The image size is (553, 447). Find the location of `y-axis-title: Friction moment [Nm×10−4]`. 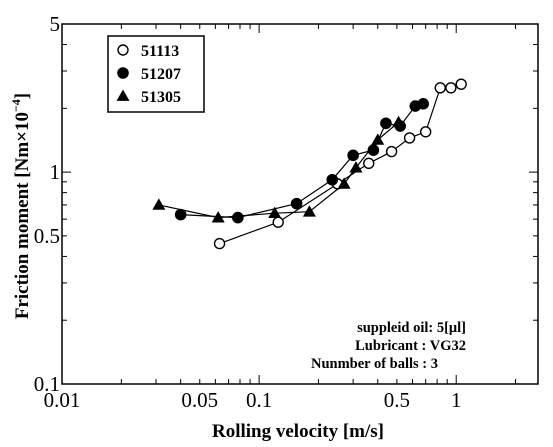

y-axis-title: Friction moment [Nm×10−4] is located at coordinates (21, 206).